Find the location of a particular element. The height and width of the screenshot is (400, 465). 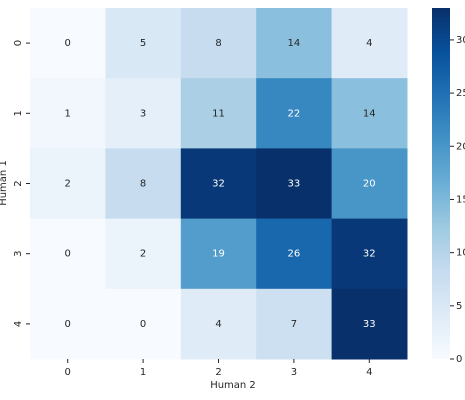

cell-label: 7 is located at coordinates (294, 324).